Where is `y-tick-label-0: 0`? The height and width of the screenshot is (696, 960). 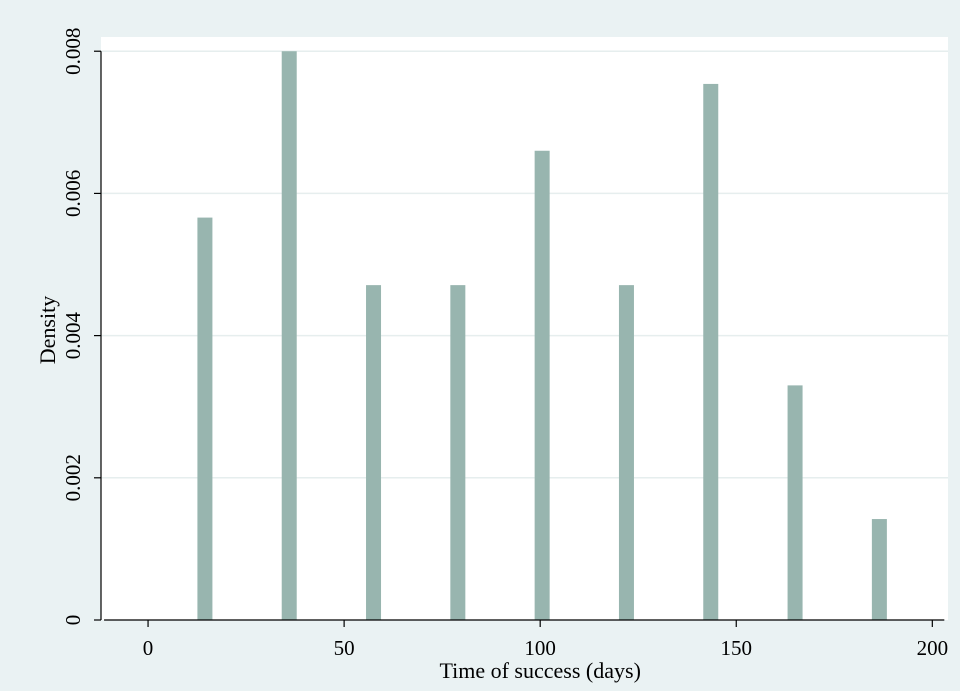
y-tick-label-0: 0 is located at coordinates (73, 620).